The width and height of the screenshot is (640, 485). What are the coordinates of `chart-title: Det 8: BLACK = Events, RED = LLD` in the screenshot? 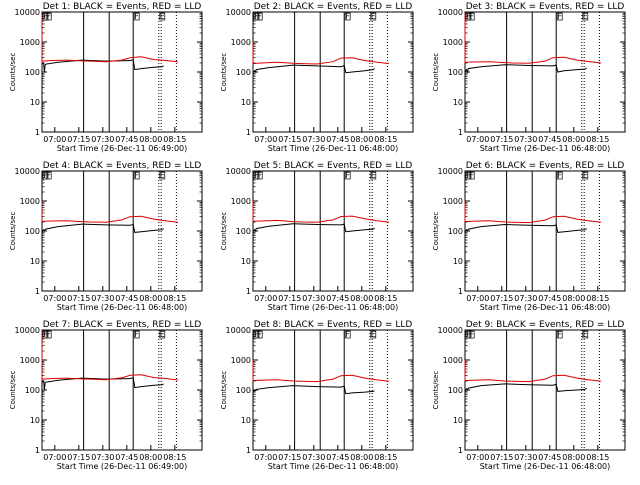 It's located at (333, 325).